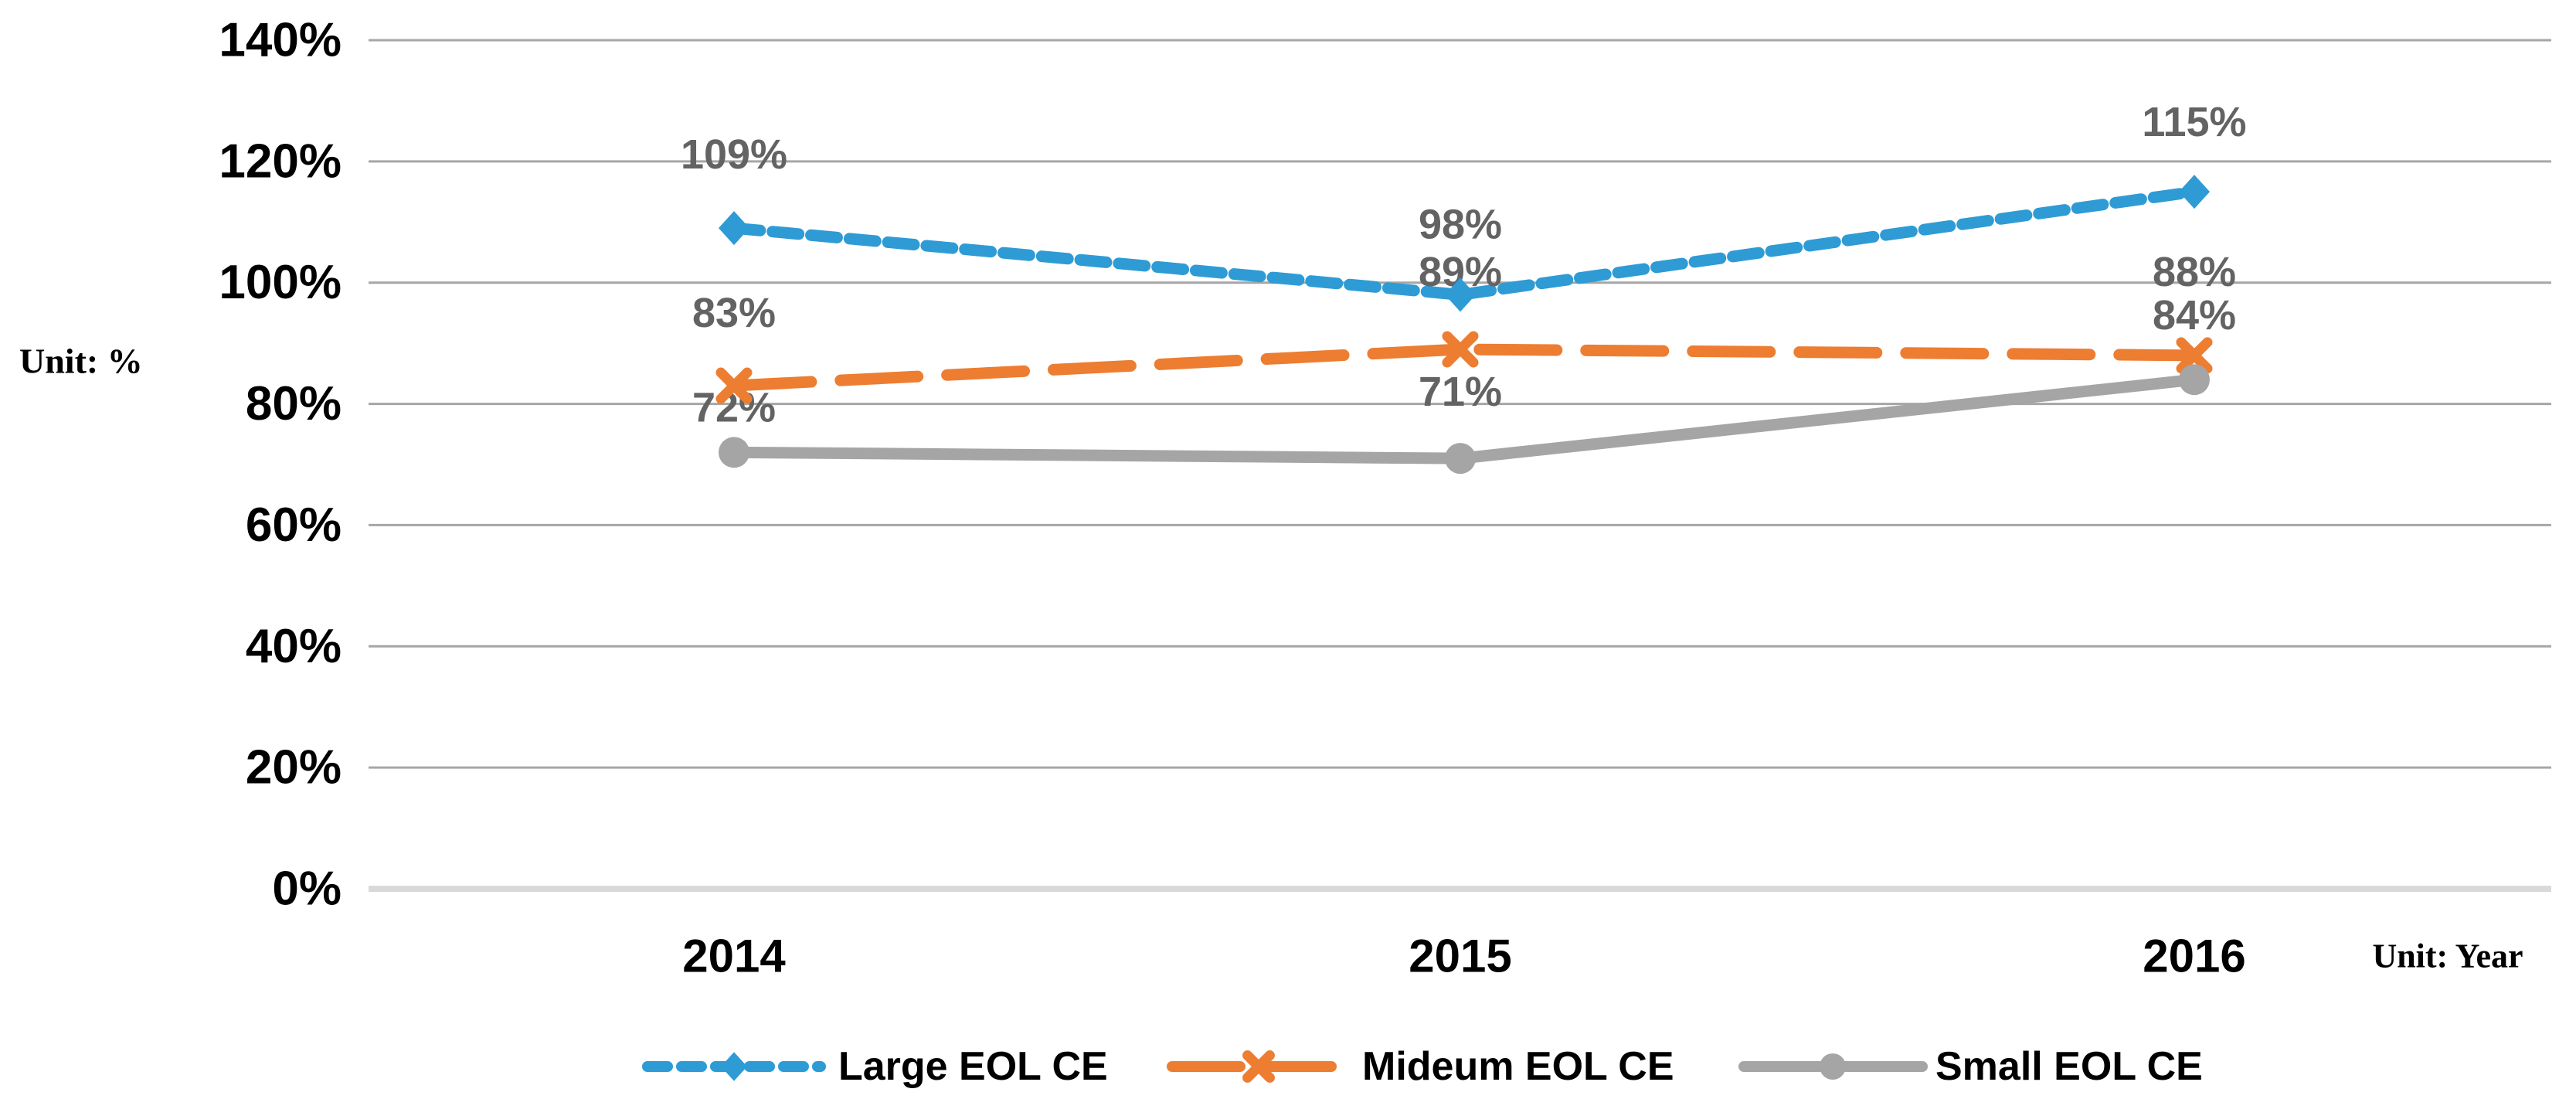 Image resolution: width=2576 pixels, height=1099 pixels. I want to click on data-label-large-eol-ce-2014: 109%, so click(734, 155).